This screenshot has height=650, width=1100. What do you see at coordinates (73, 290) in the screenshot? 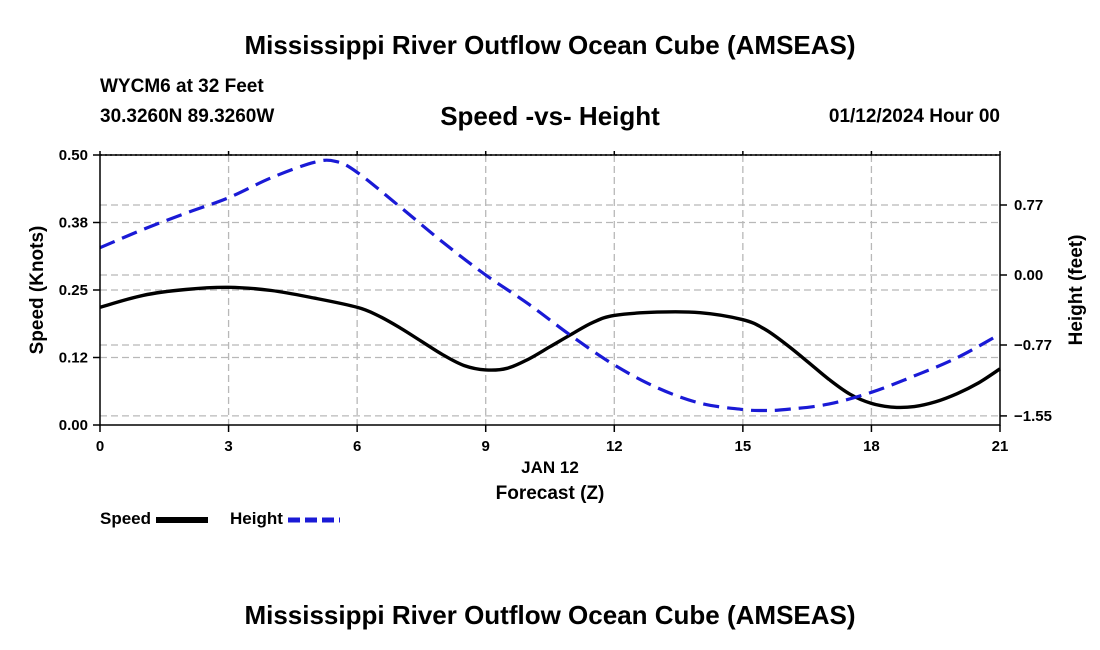
I see `y-tick-label: 0.25` at bounding box center [73, 290].